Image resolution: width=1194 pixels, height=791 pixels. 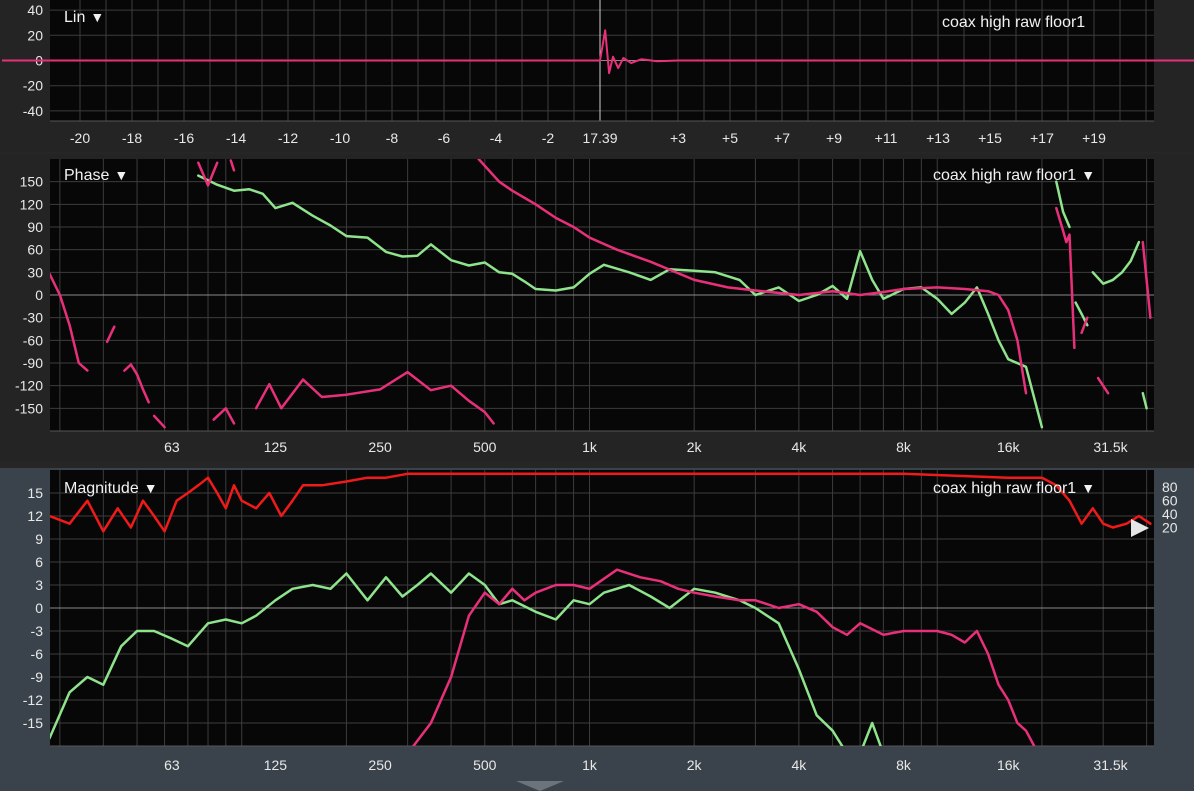 I want to click on y-tick-label: 6, so click(x=39, y=562).